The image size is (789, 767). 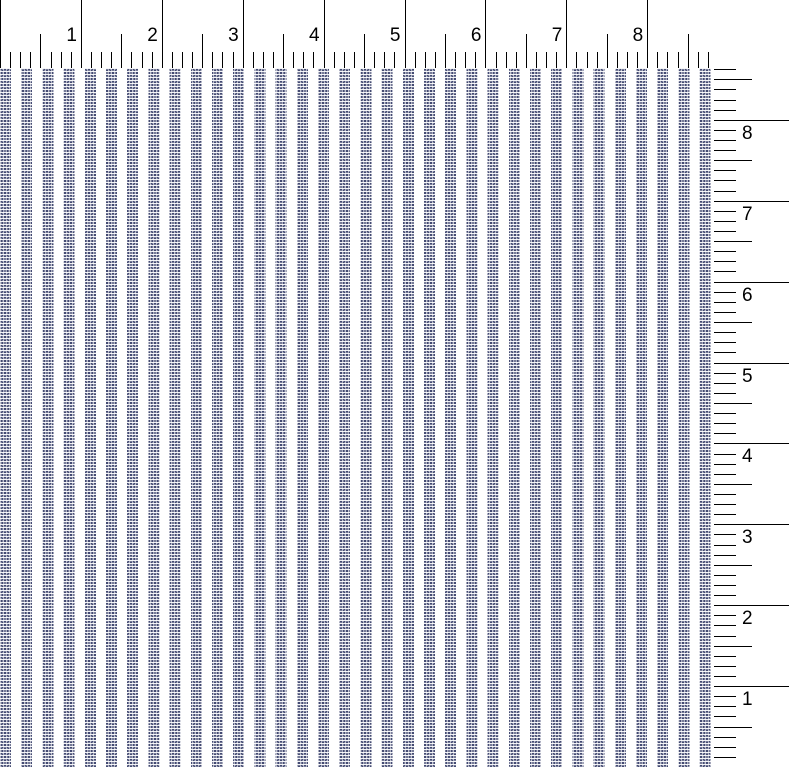 What do you see at coordinates (395, 35) in the screenshot?
I see `ruler-label-h-5: 5` at bounding box center [395, 35].